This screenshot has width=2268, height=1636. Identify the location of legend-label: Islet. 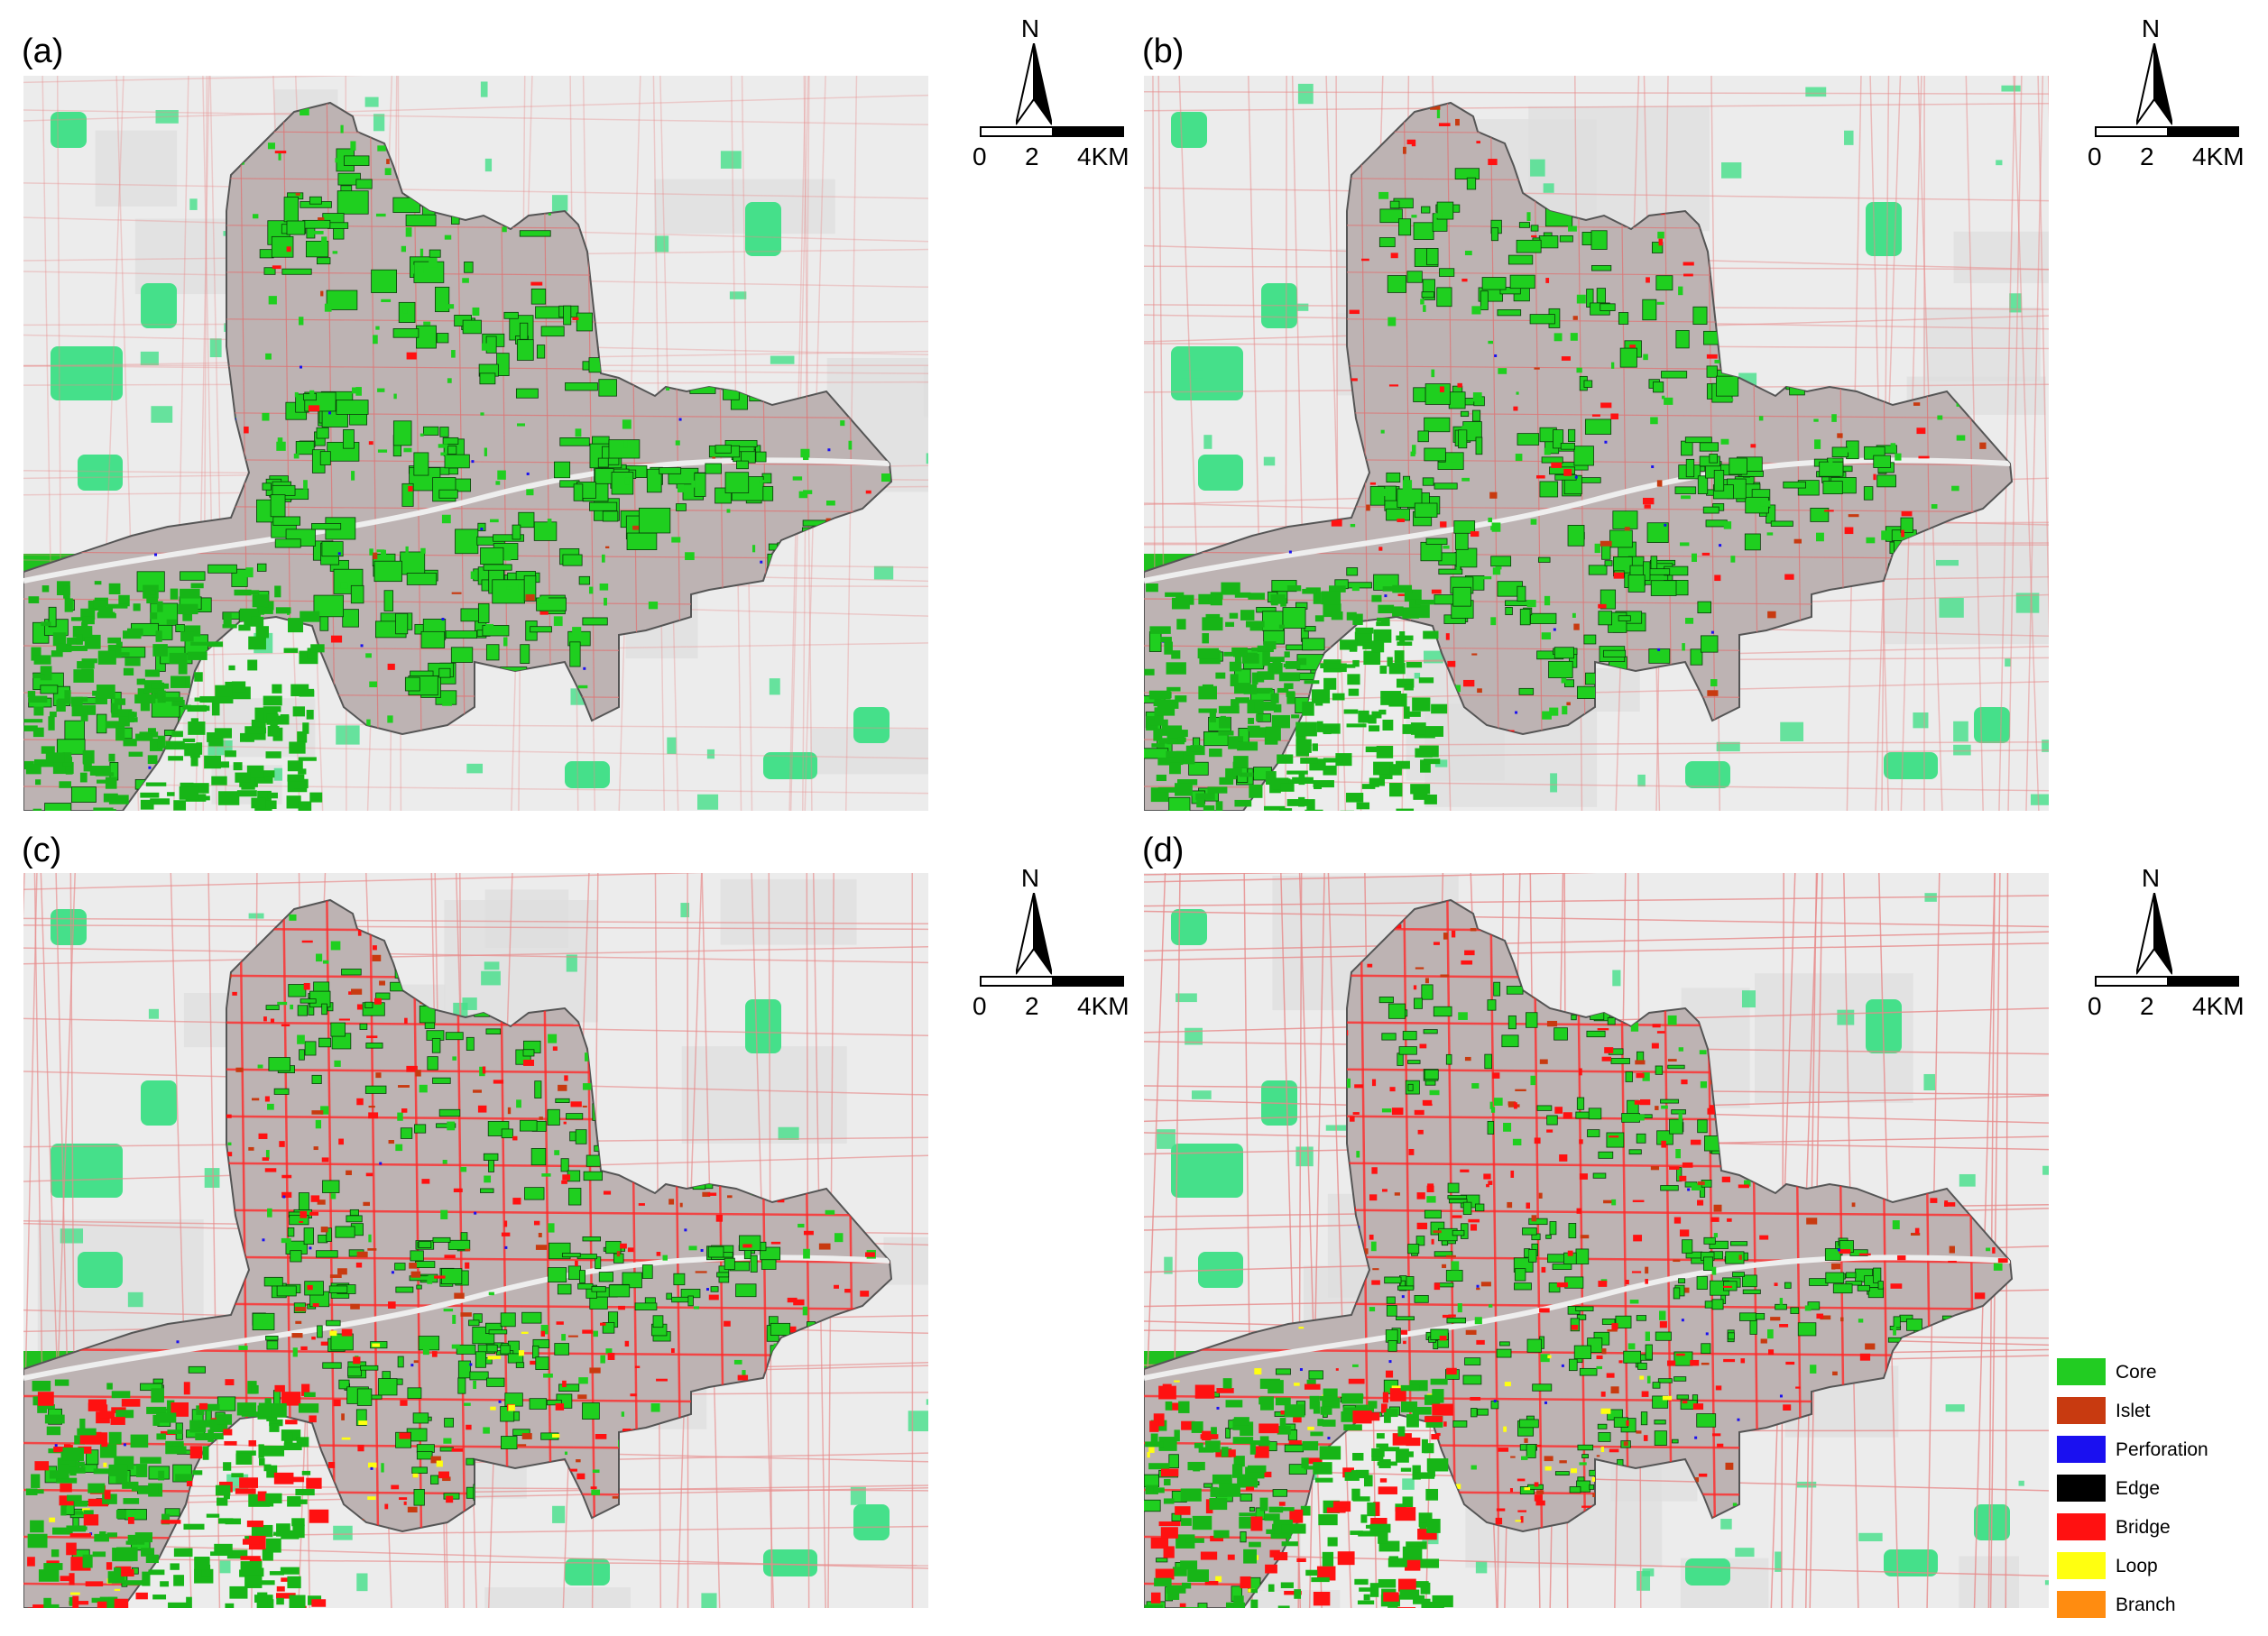
(2133, 1411).